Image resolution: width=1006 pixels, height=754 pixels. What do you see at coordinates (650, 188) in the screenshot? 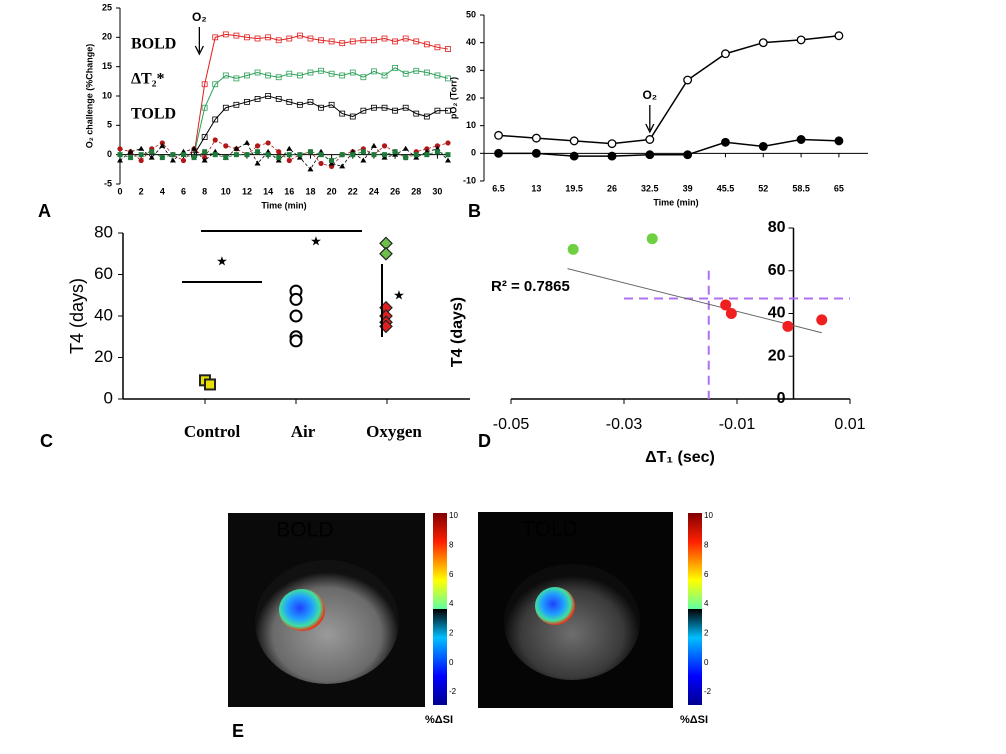
I see `x-tick-label: 32.5` at bounding box center [650, 188].